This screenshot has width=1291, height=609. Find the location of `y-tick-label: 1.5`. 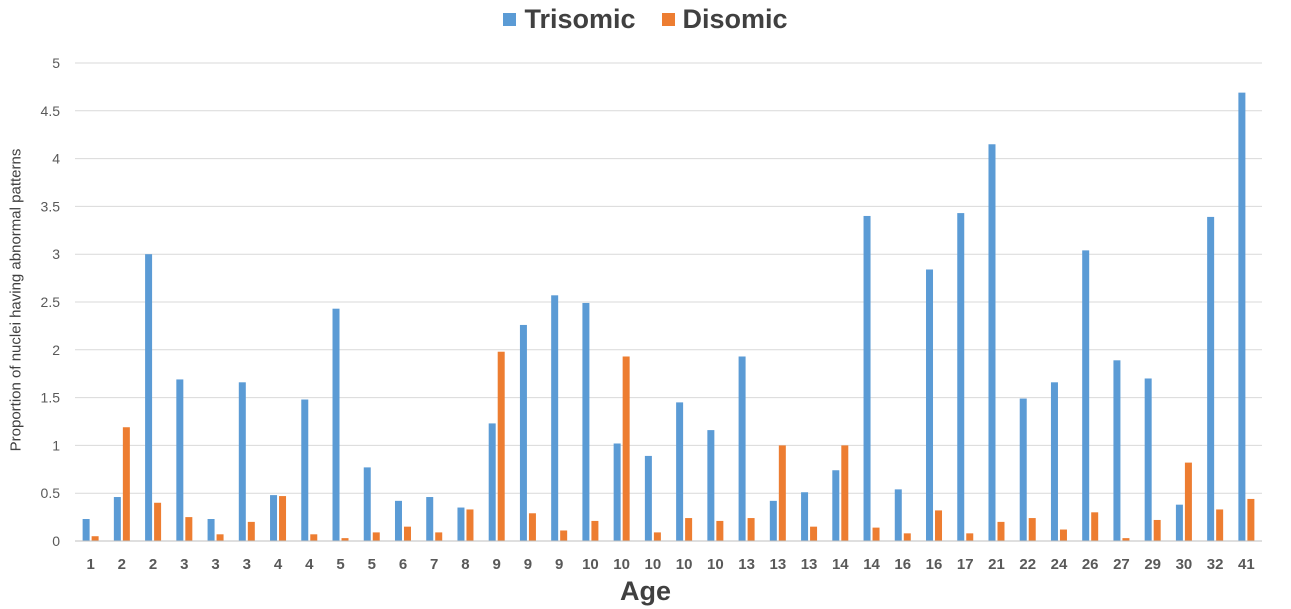

y-tick-label: 1.5 is located at coordinates (51, 398).